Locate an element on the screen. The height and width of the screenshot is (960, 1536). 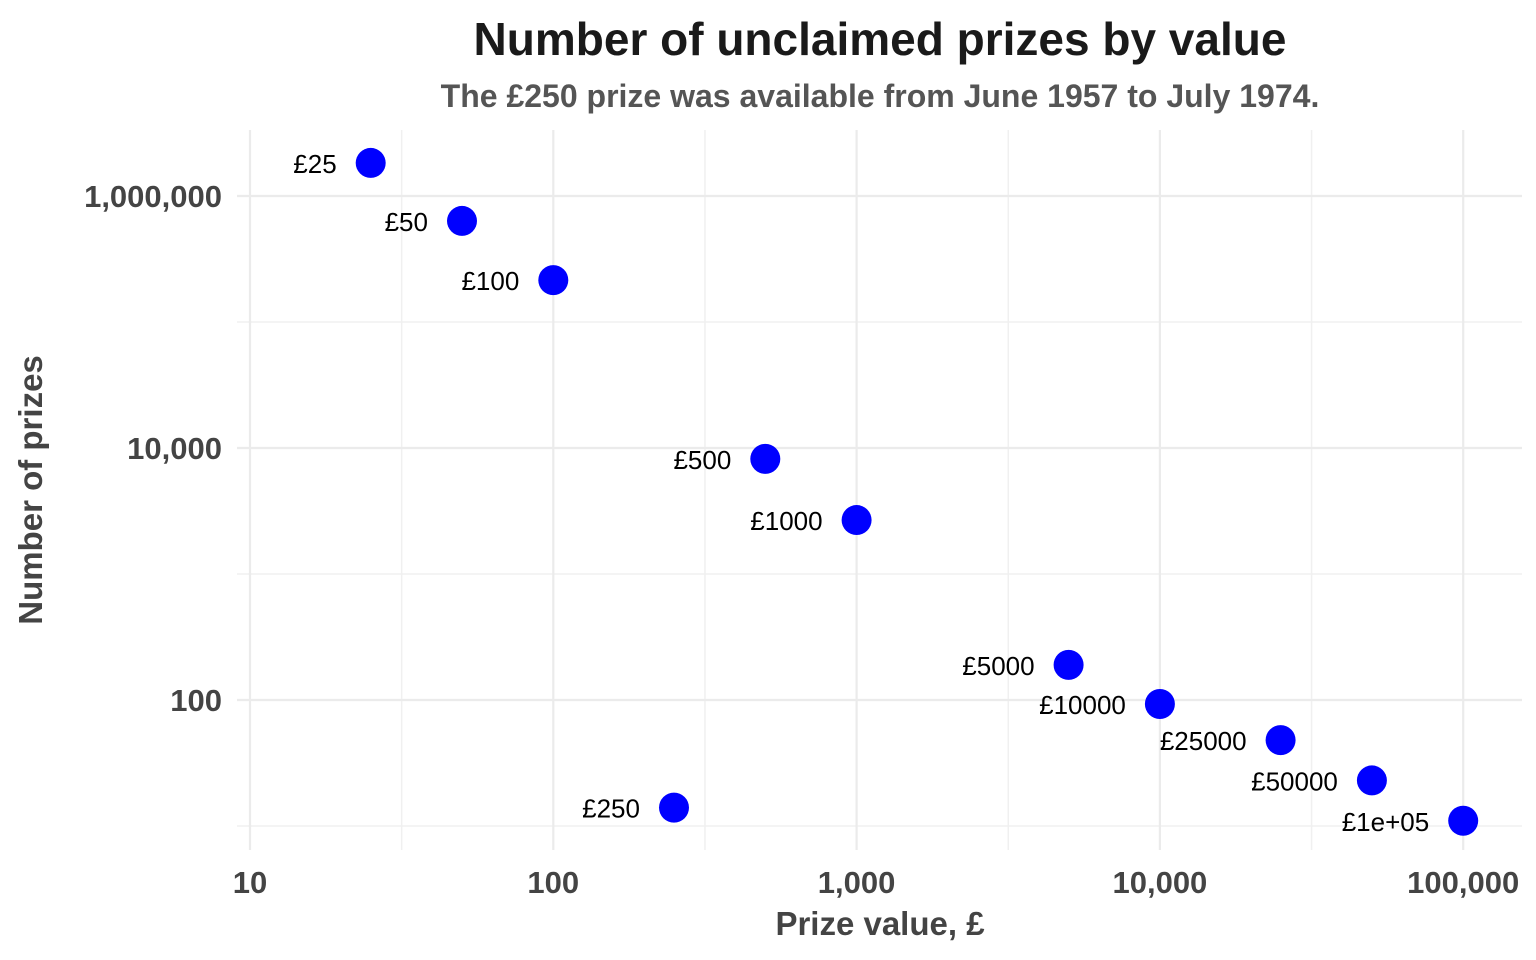
x-tick-label: 100,000 is located at coordinates (1463, 882).